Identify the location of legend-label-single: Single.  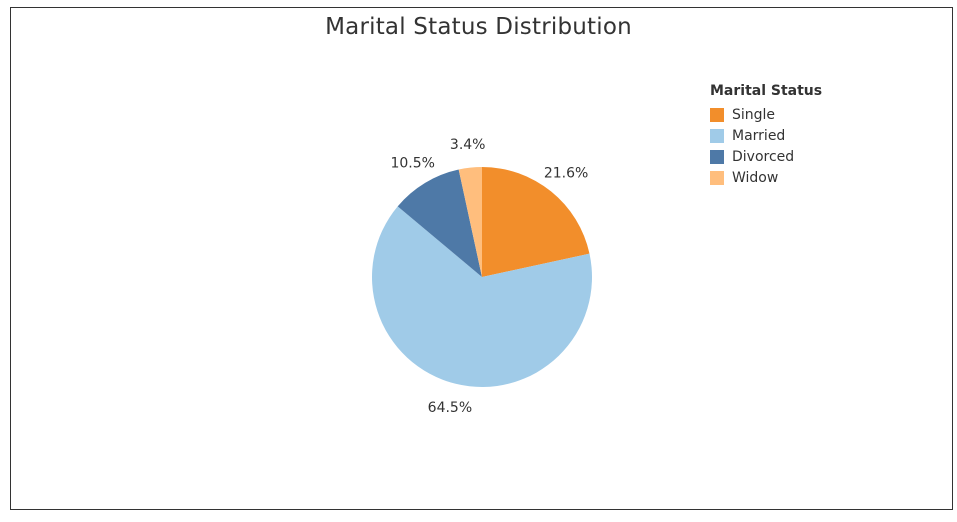
(754, 114).